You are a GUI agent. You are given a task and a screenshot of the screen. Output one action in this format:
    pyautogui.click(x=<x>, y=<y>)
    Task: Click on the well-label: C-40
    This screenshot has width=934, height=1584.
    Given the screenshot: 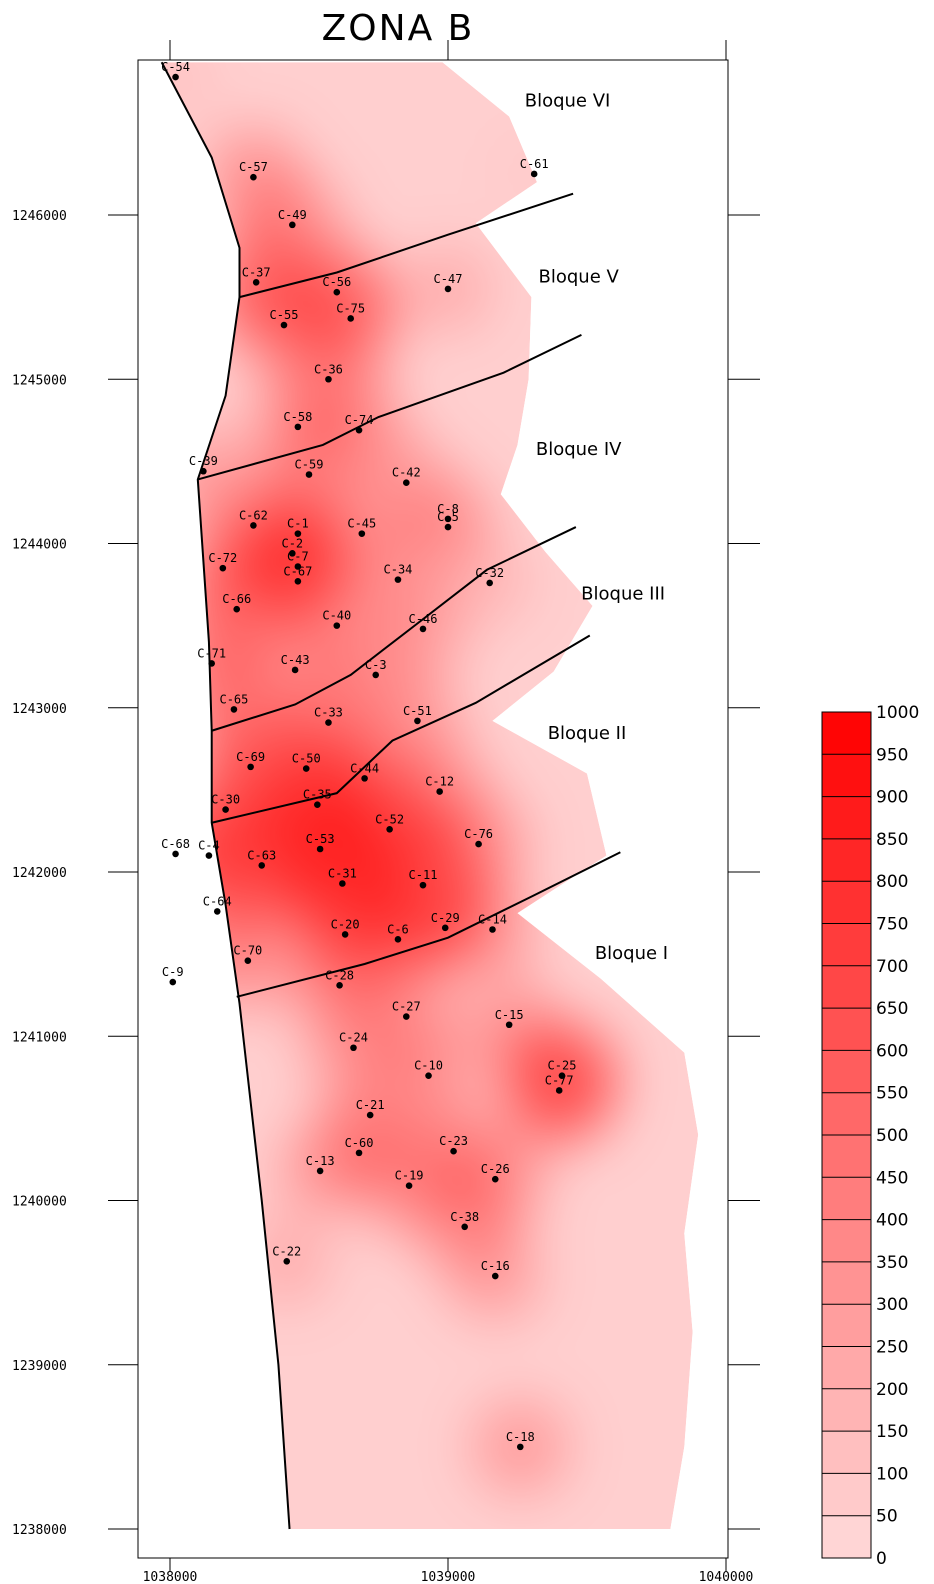 What is the action you would take?
    pyautogui.click(x=336, y=616)
    